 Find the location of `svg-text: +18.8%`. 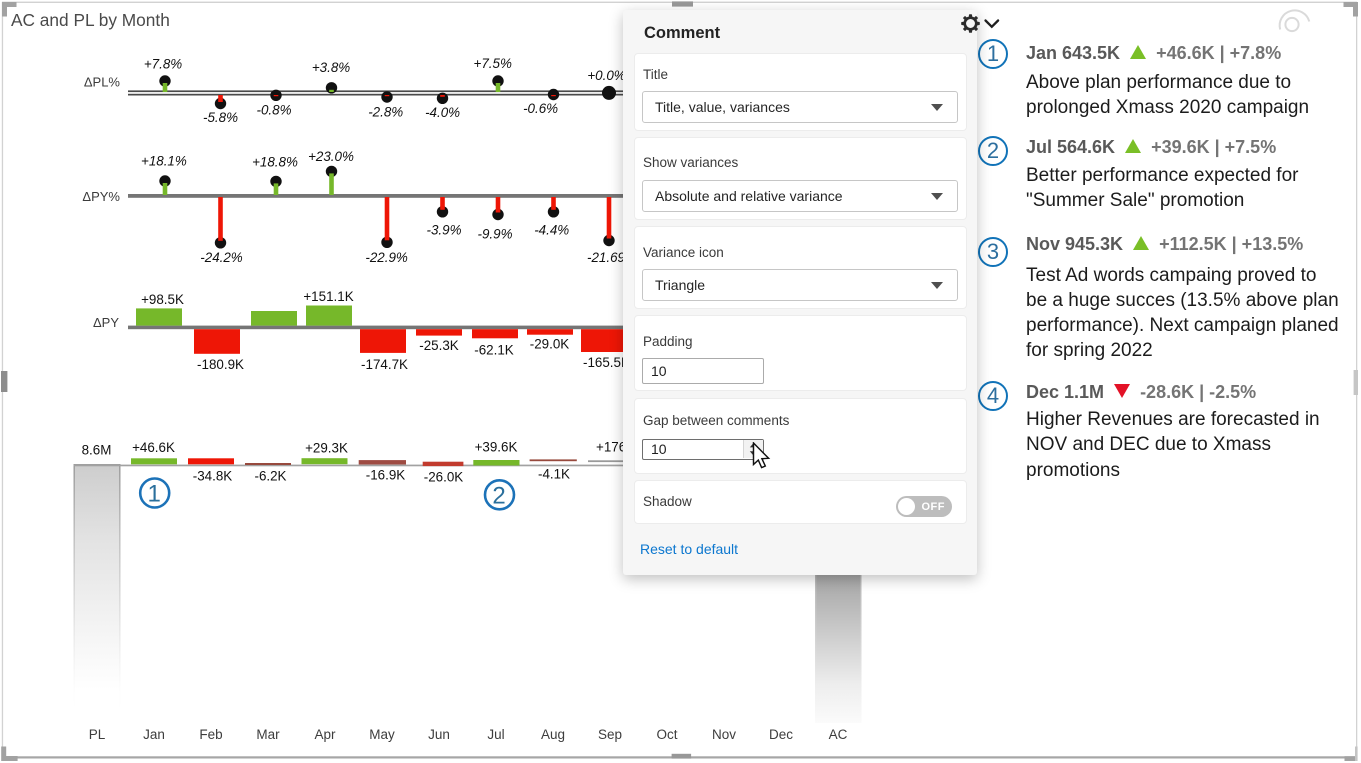

svg-text: +18.8% is located at coordinates (275, 162).